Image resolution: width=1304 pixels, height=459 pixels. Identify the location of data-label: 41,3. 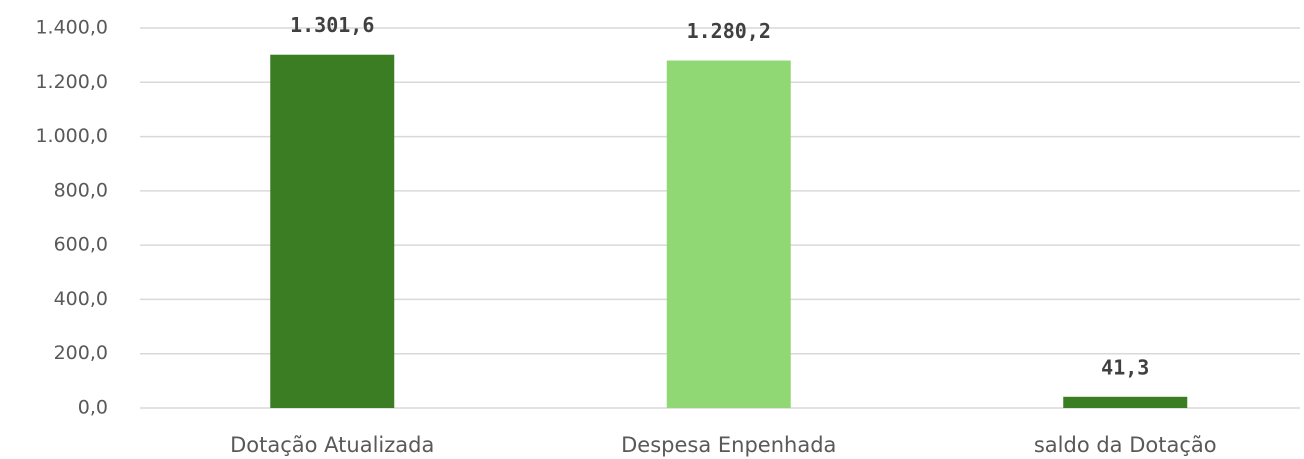
(1125, 367).